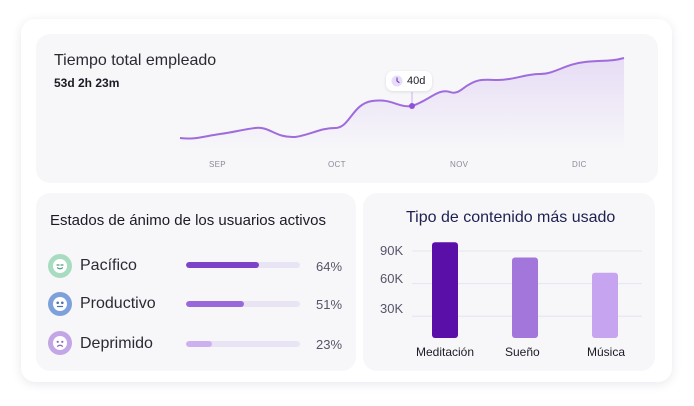 Image resolution: width=694 pixels, height=406 pixels. What do you see at coordinates (329, 266) in the screenshot?
I see `mood-percent: 64%` at bounding box center [329, 266].